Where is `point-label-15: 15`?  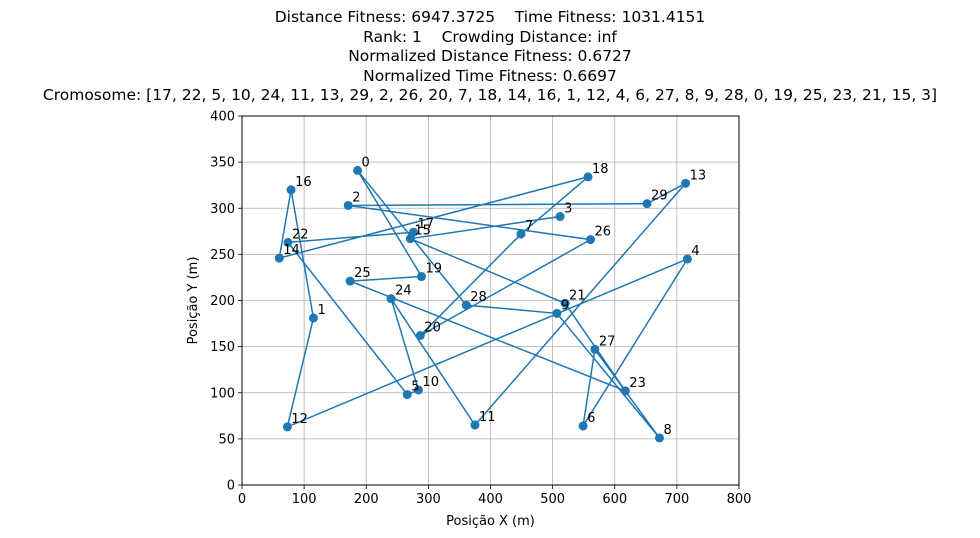 point-label-15: 15 is located at coordinates (422, 231).